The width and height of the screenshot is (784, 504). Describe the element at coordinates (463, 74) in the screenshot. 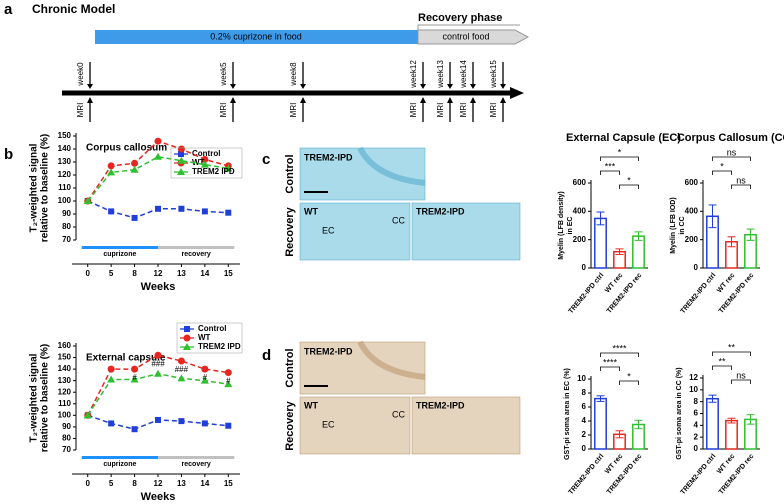

I see `week-label: week14` at that location.